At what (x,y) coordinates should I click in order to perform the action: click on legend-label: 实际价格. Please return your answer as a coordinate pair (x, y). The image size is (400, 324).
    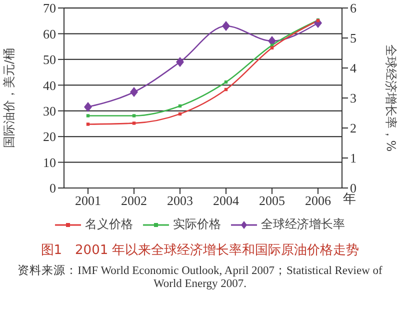
    Looking at the image, I should click on (197, 224).